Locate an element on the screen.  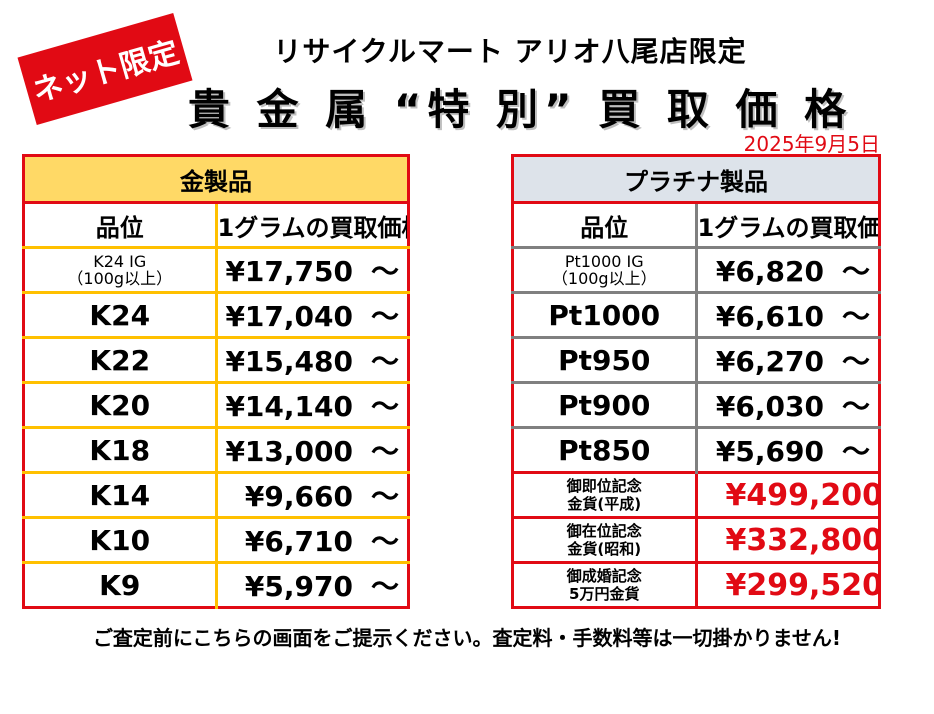
table-row: K20 ¥14,140 ～ is located at coordinates (216, 404).